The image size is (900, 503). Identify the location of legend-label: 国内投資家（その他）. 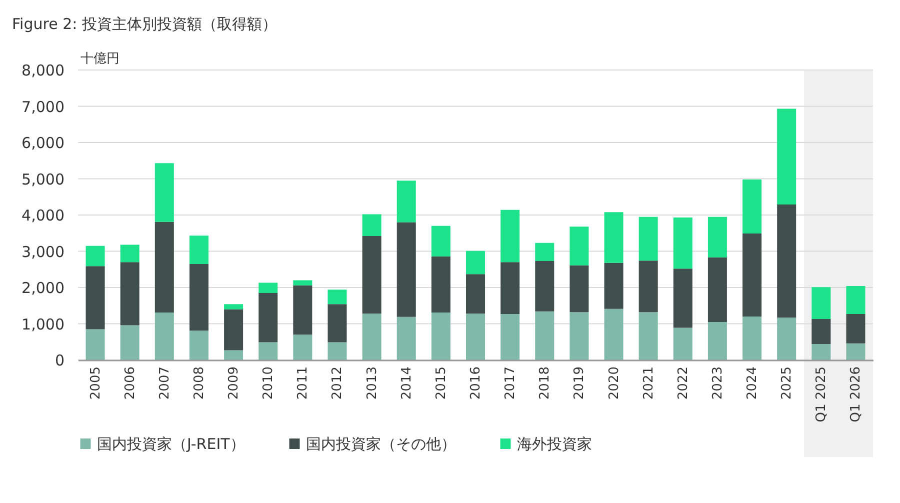
(381, 443).